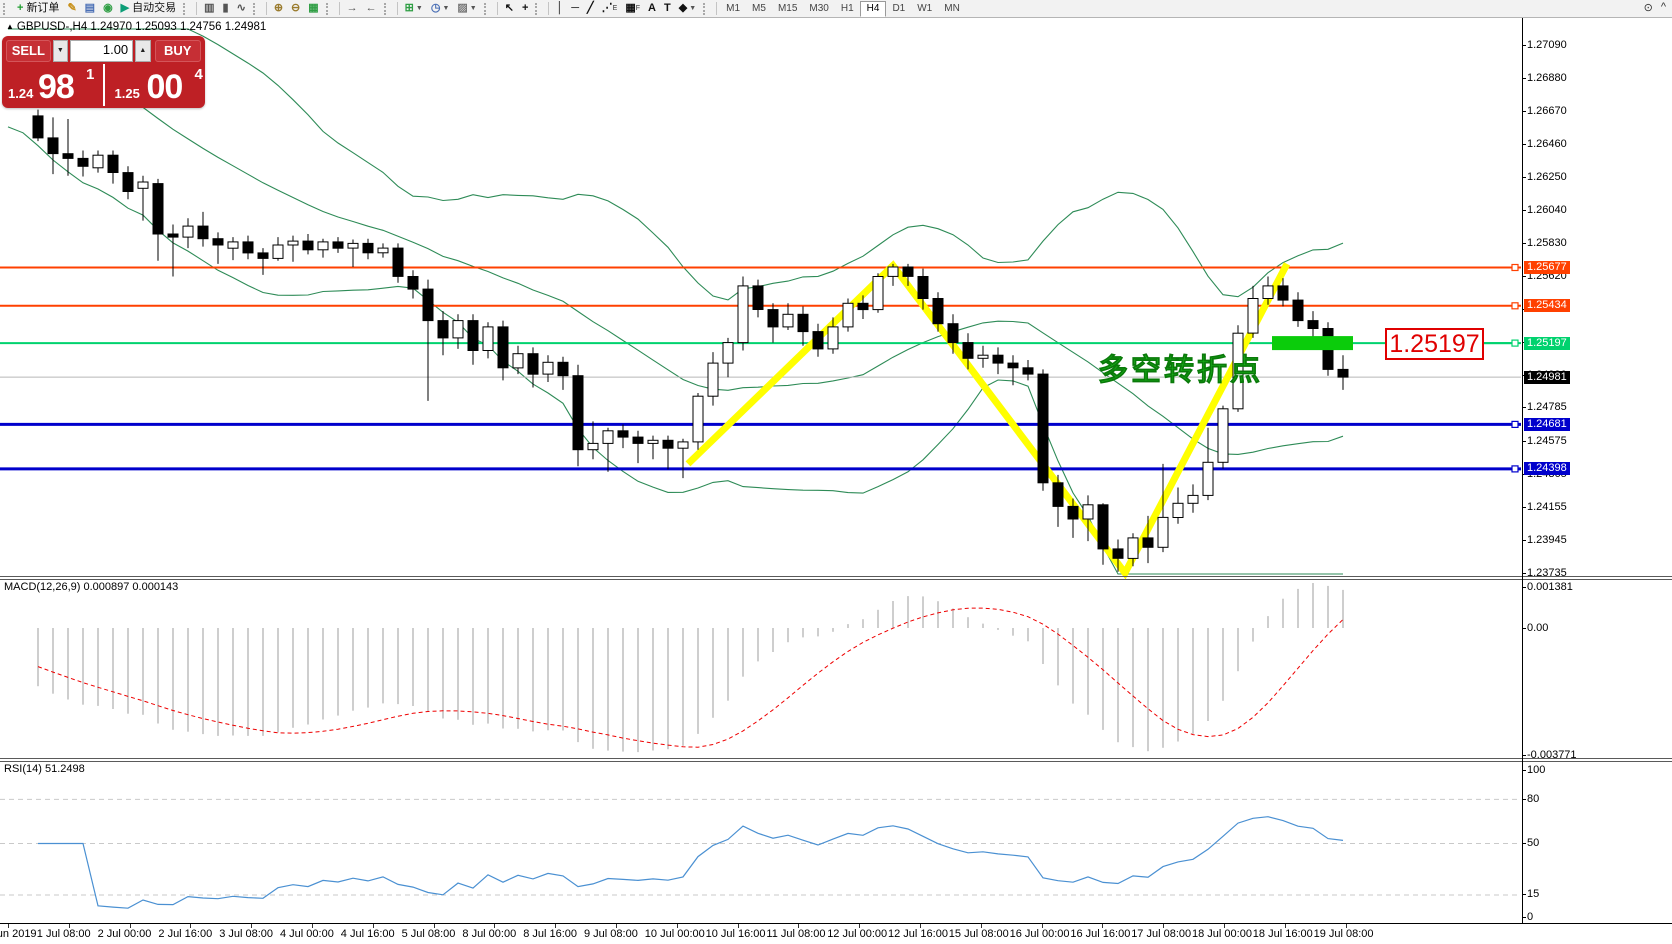 This screenshot has height=944, width=1672. What do you see at coordinates (918, 934) in the screenshot?
I see `time-label: 12 Jul 16:00` at bounding box center [918, 934].